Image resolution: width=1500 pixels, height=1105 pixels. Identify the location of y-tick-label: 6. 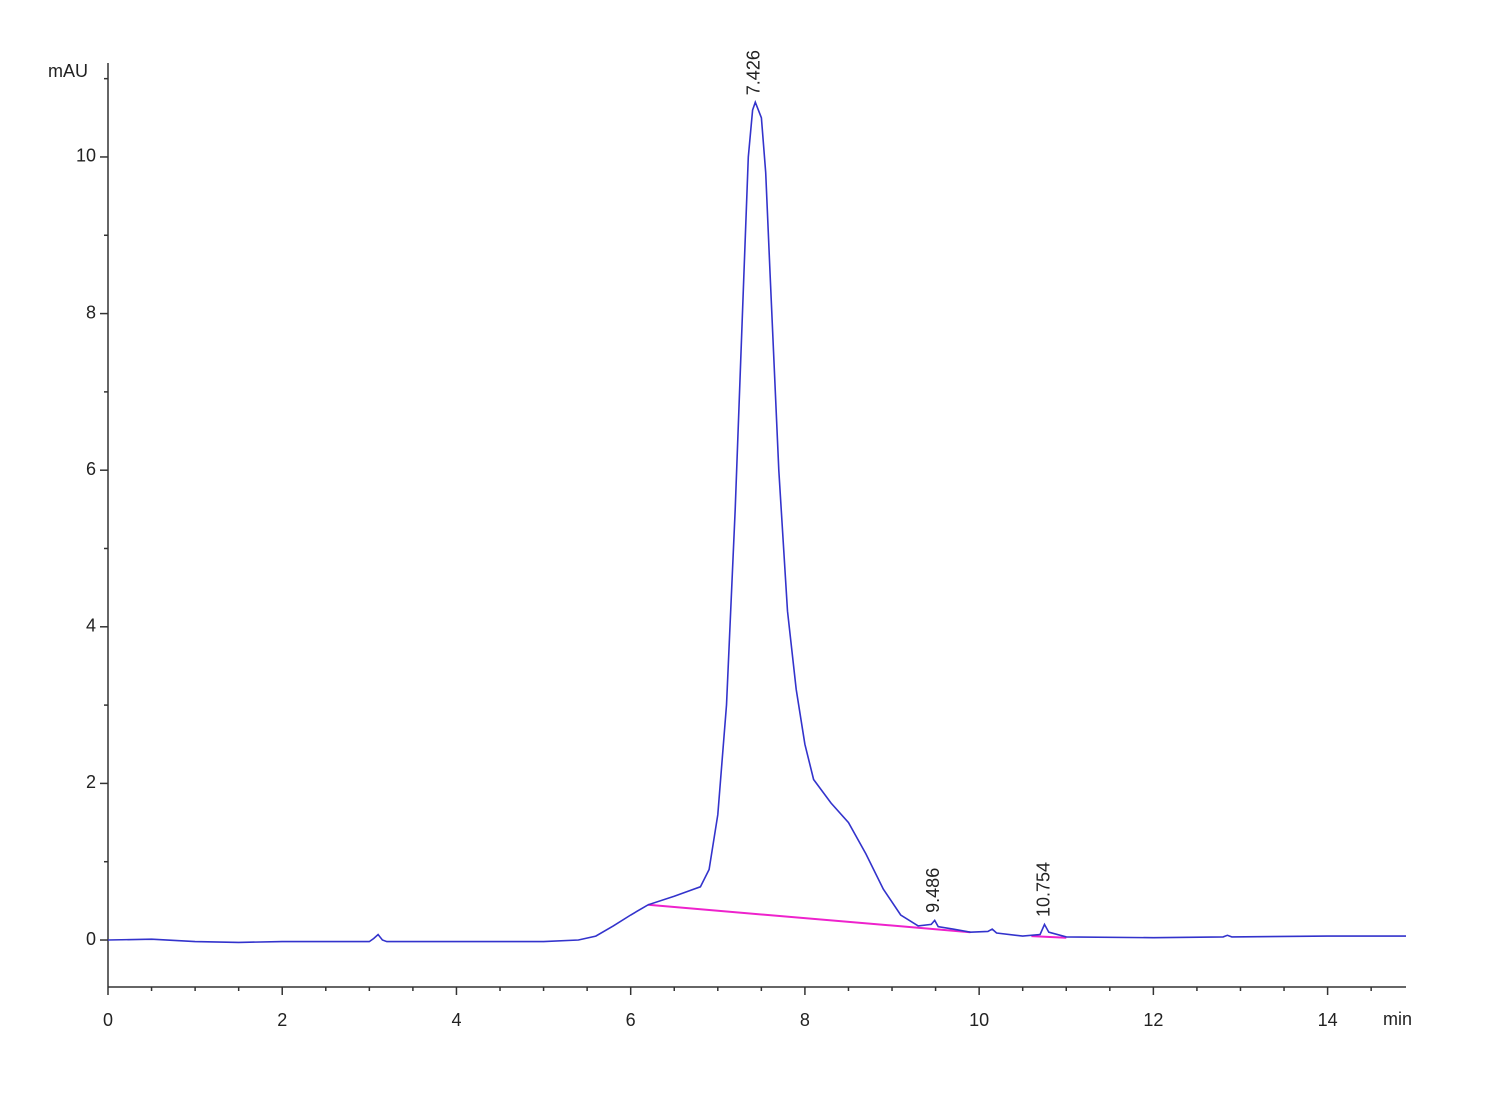
(91, 469).